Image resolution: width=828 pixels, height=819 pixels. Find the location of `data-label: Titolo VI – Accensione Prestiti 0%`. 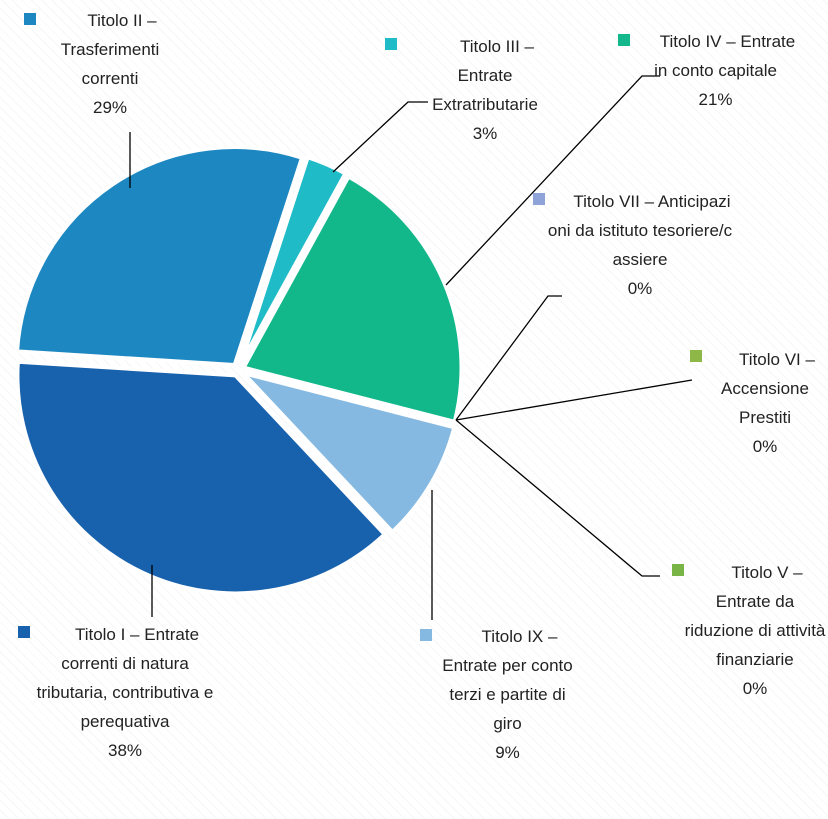

data-label: Titolo VI – Accensione Prestiti 0% is located at coordinates (765, 403).